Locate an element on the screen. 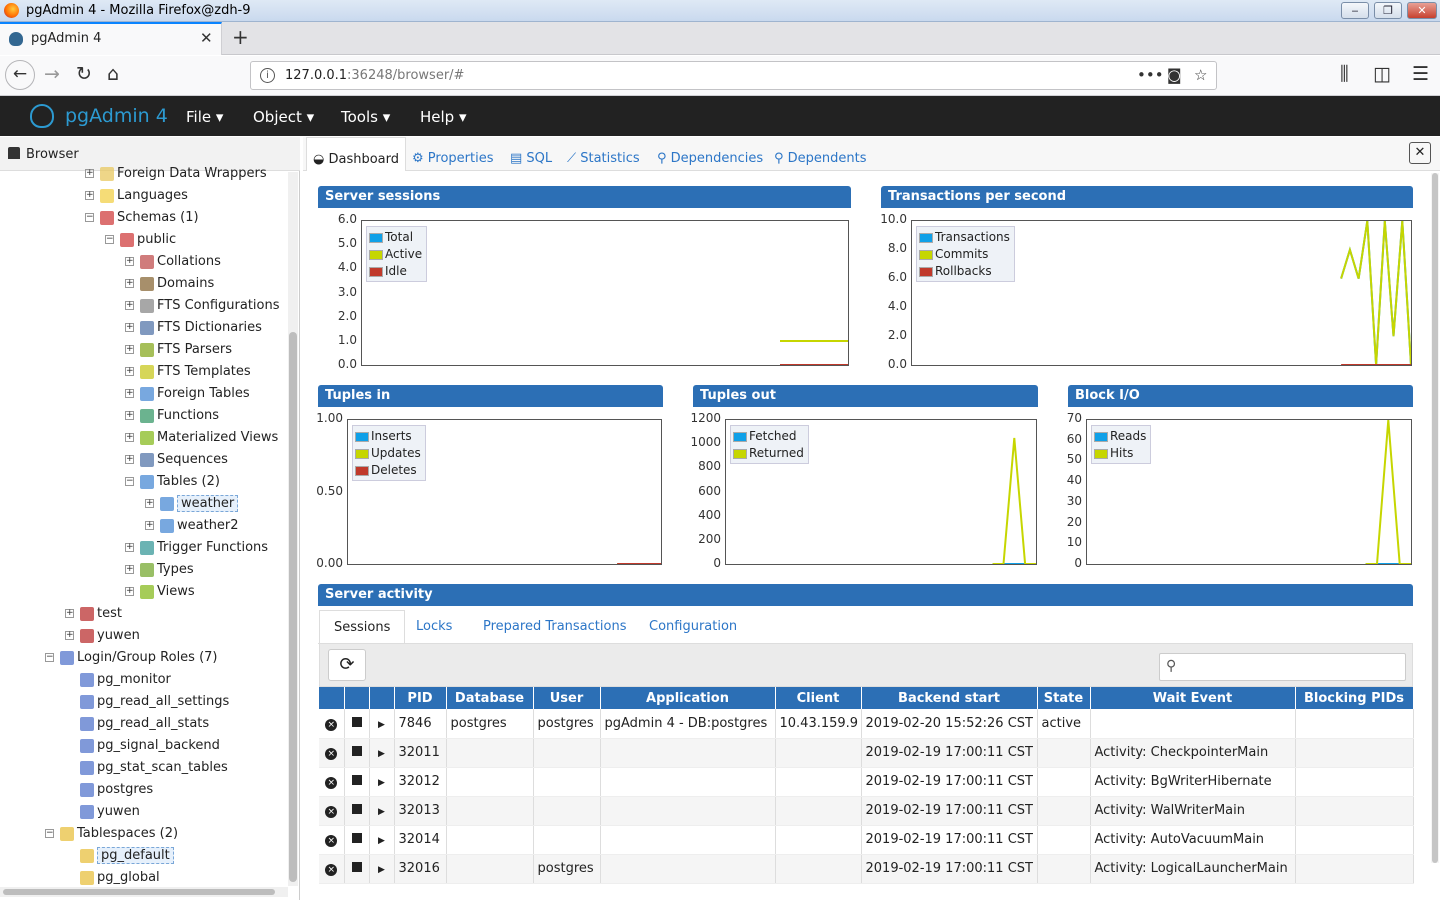 The image size is (1440, 900). menu-help: Help ▾ is located at coordinates (443, 117).